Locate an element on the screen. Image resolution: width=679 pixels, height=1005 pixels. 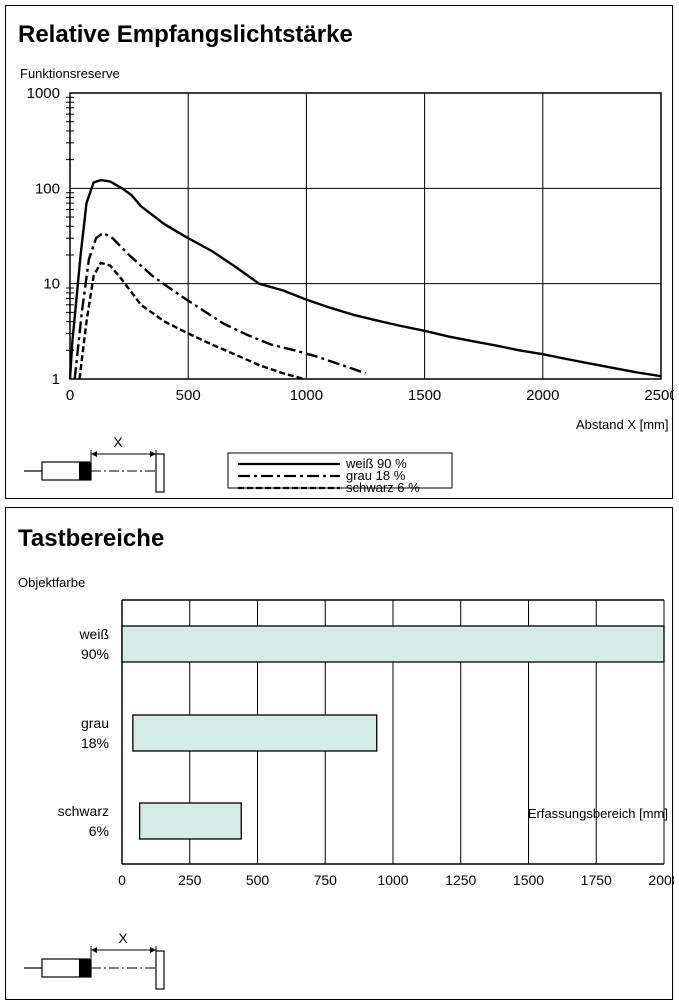
tick-labels: 0 250 500 750 1000 1250 1500 1750 2000 is located at coordinates (396, 880).